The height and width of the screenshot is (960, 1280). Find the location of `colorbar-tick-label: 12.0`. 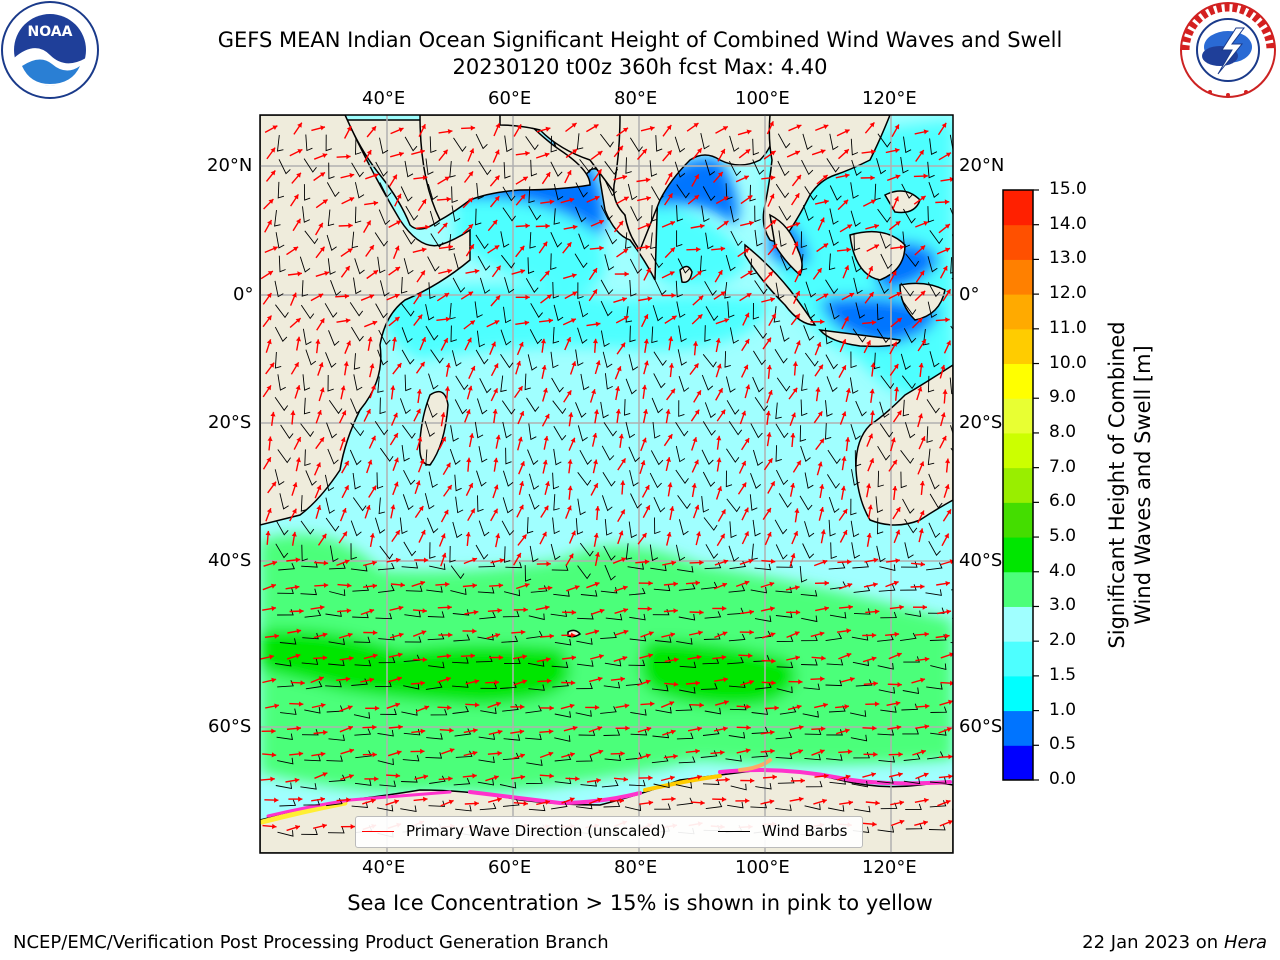

colorbar-tick-label: 12.0 is located at coordinates (1068, 293).